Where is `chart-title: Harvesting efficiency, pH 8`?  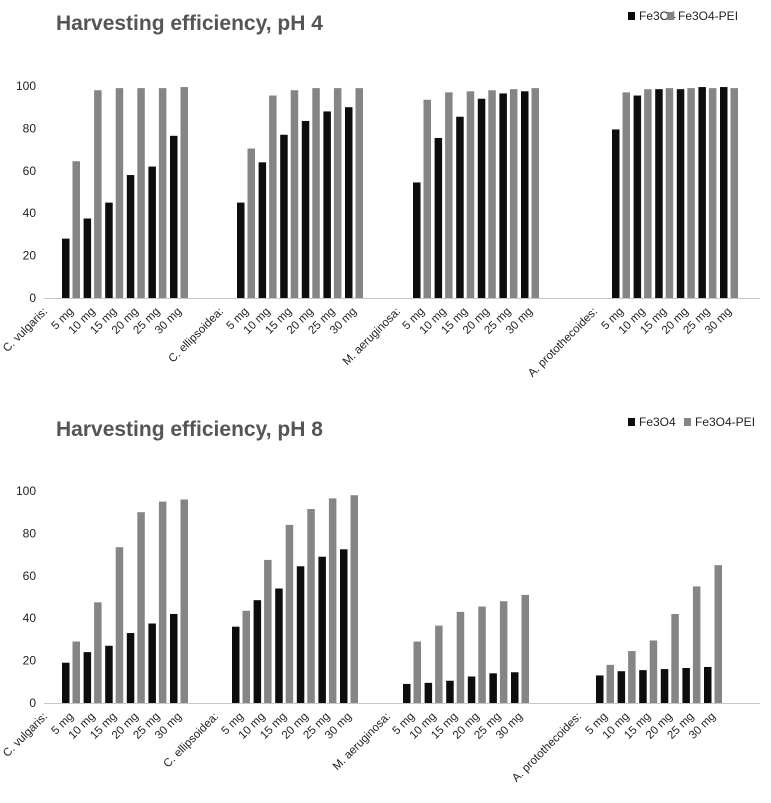
chart-title: Harvesting efficiency, pH 8 is located at coordinates (189, 429).